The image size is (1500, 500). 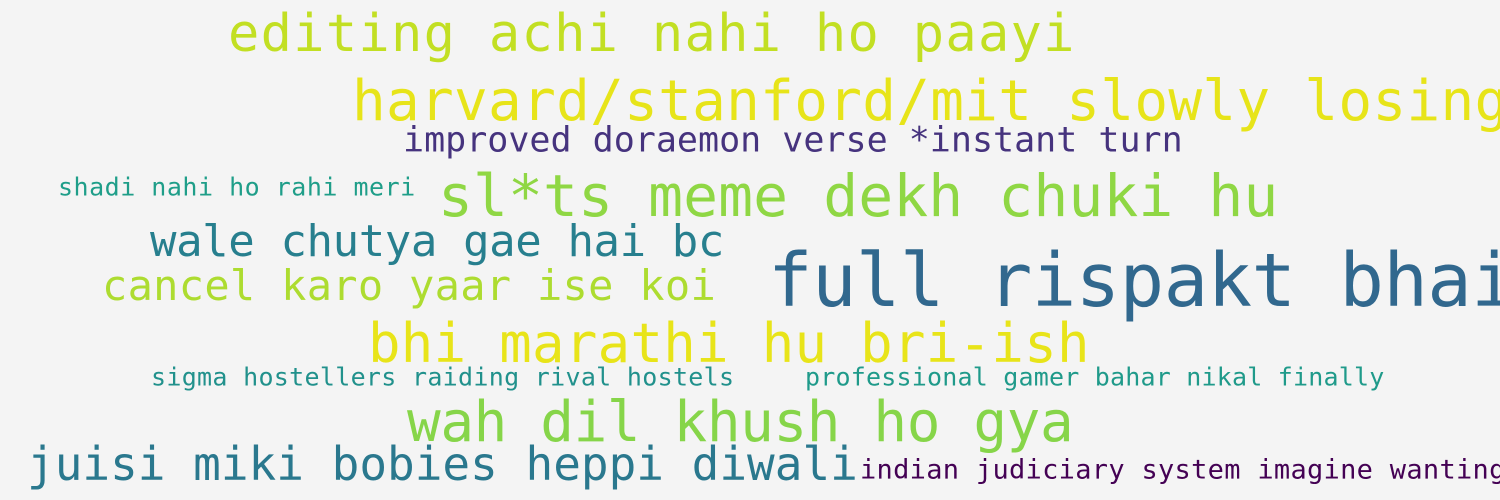 I want to click on word-cancel-karo-yaar-ise-koi: cancel karo yaar ise koi, so click(x=409, y=285).